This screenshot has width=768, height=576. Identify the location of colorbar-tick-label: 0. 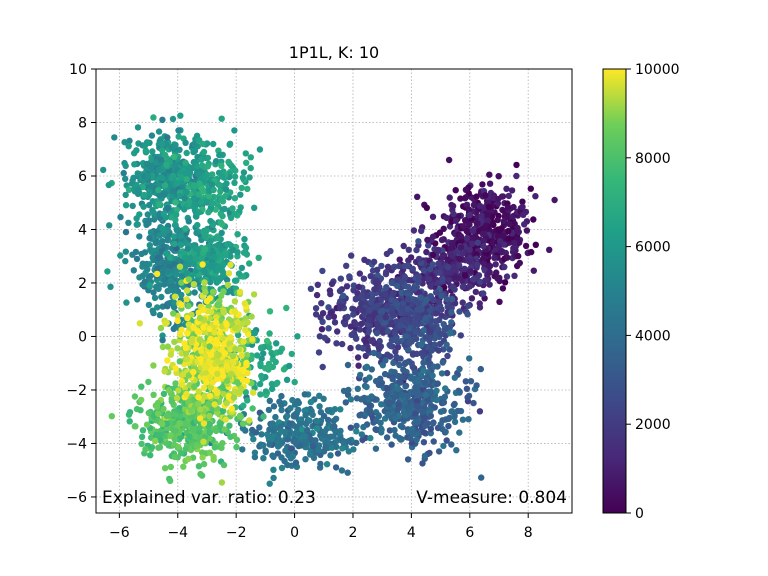
(639, 514).